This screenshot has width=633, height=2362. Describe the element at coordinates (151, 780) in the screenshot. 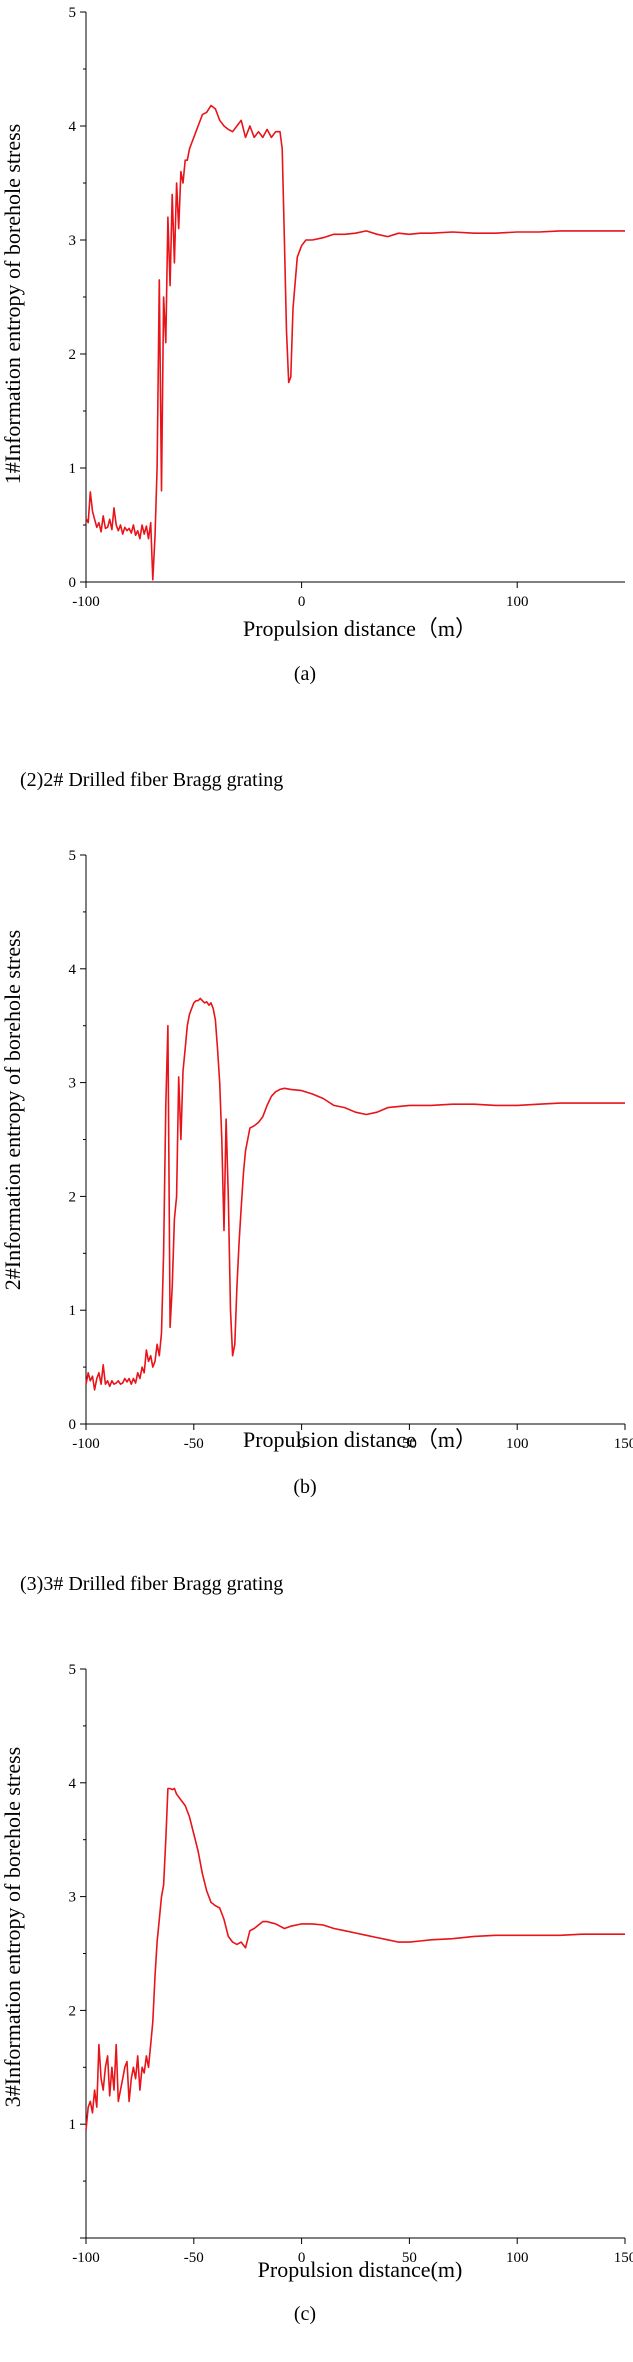

I see `section-heading-2: (2)2# Drilled fiber Bragg grating` at that location.